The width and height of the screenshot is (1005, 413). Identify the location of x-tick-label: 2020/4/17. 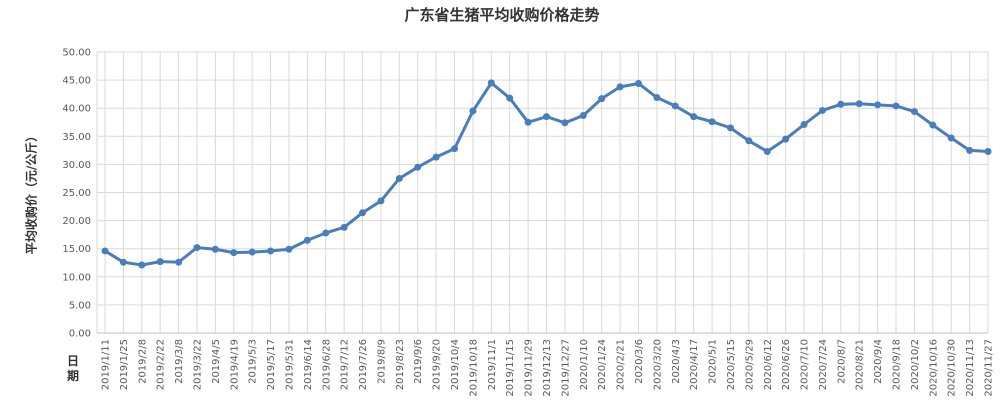
(694, 364).